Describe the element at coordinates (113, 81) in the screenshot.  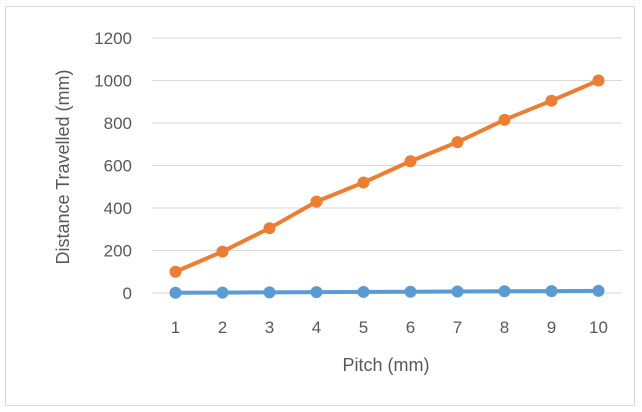
I see `y-tick-label: 1000` at that location.